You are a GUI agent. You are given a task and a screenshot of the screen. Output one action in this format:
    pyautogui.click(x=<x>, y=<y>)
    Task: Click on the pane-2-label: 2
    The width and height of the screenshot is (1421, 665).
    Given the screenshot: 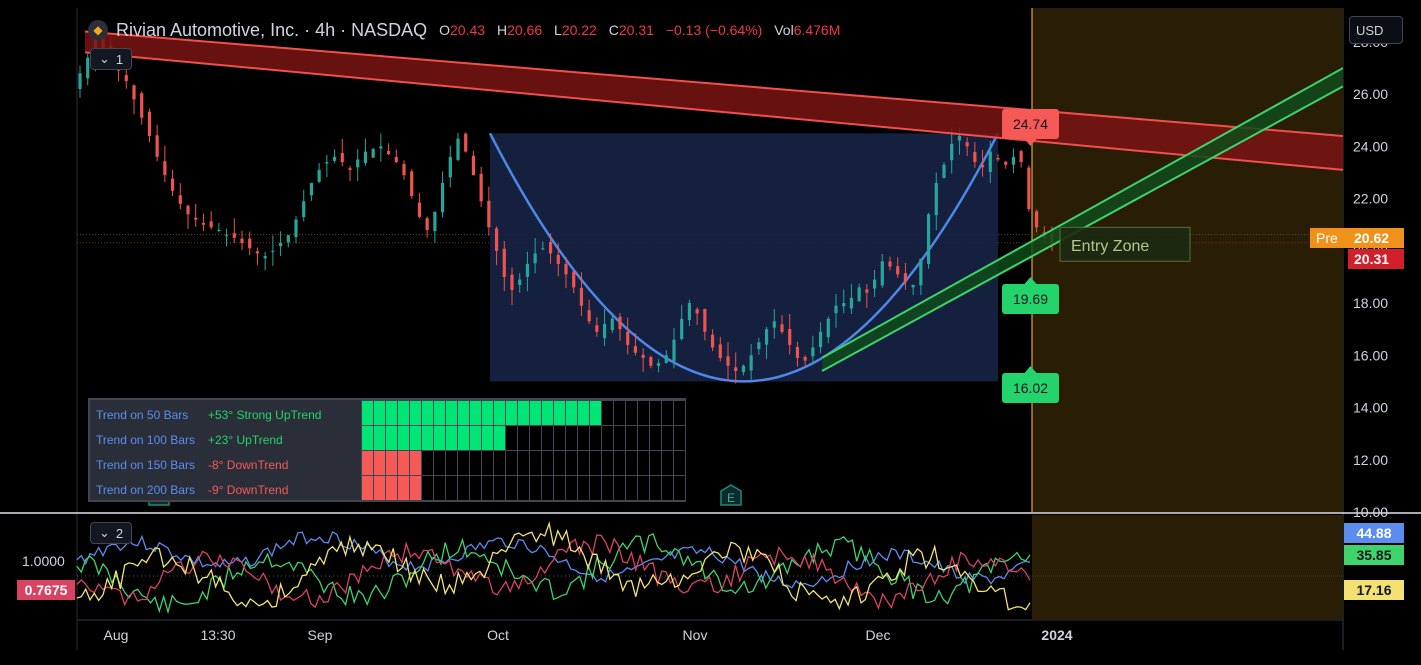 What is the action you would take?
    pyautogui.click(x=119, y=533)
    